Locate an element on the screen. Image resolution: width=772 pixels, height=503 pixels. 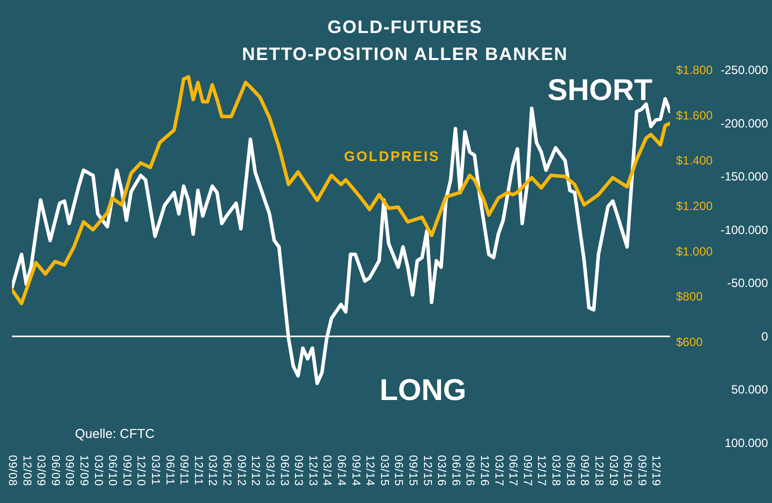
x-tick-label: 03/13 is located at coordinates (269, 470).